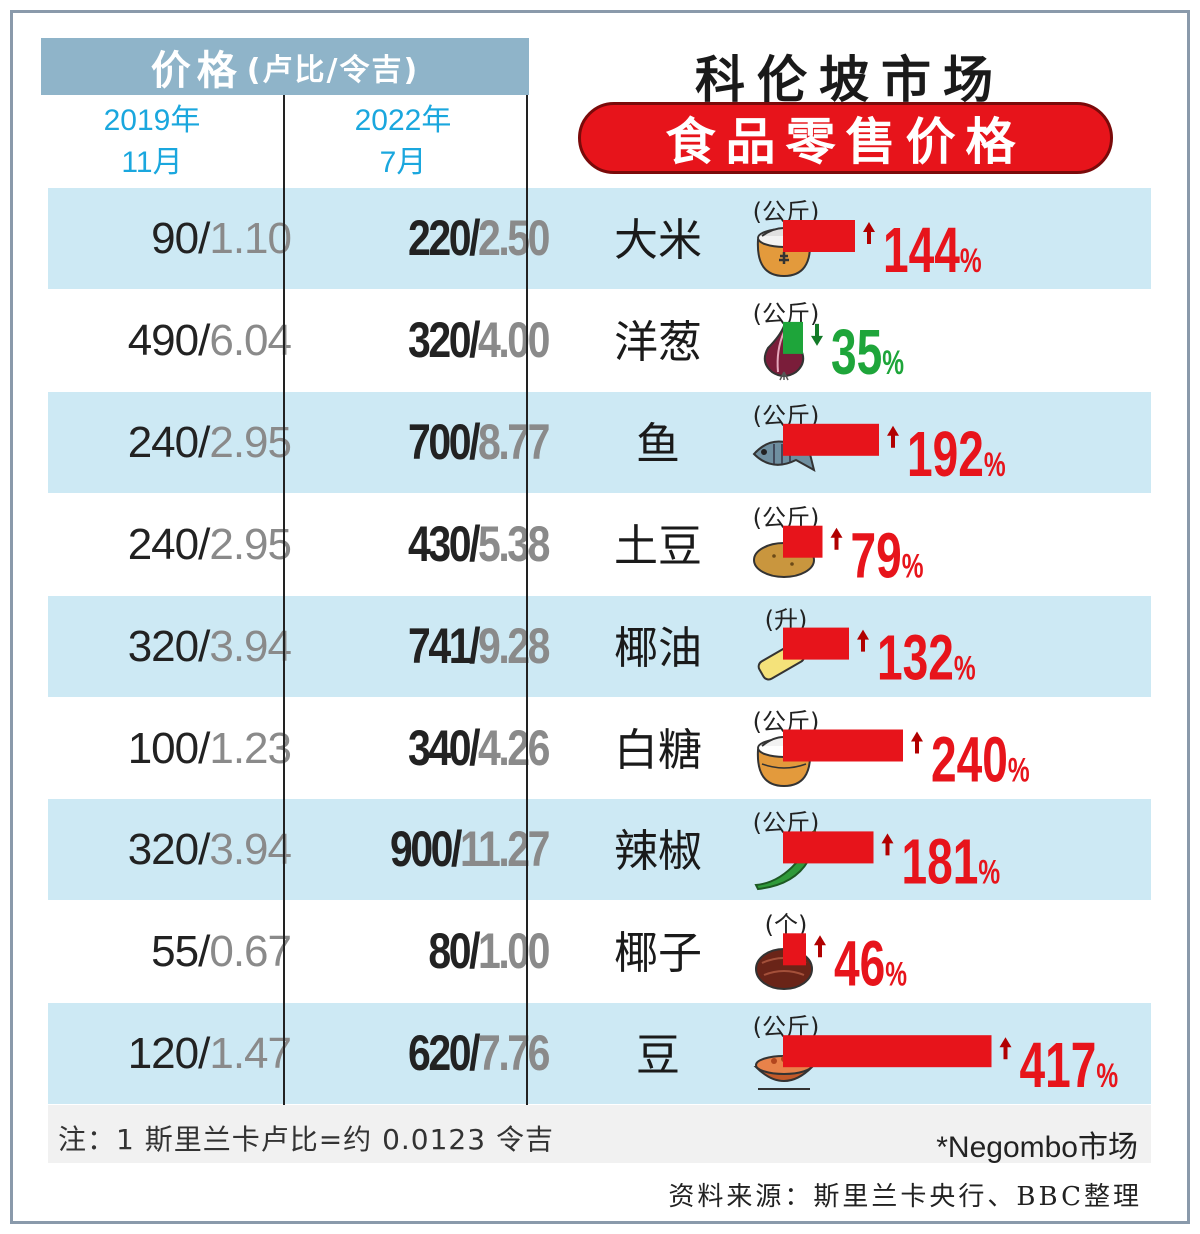 The image size is (1200, 1234). Describe the element at coordinates (403, 162) in the screenshot. I see `column-2022-month: 7月` at that location.